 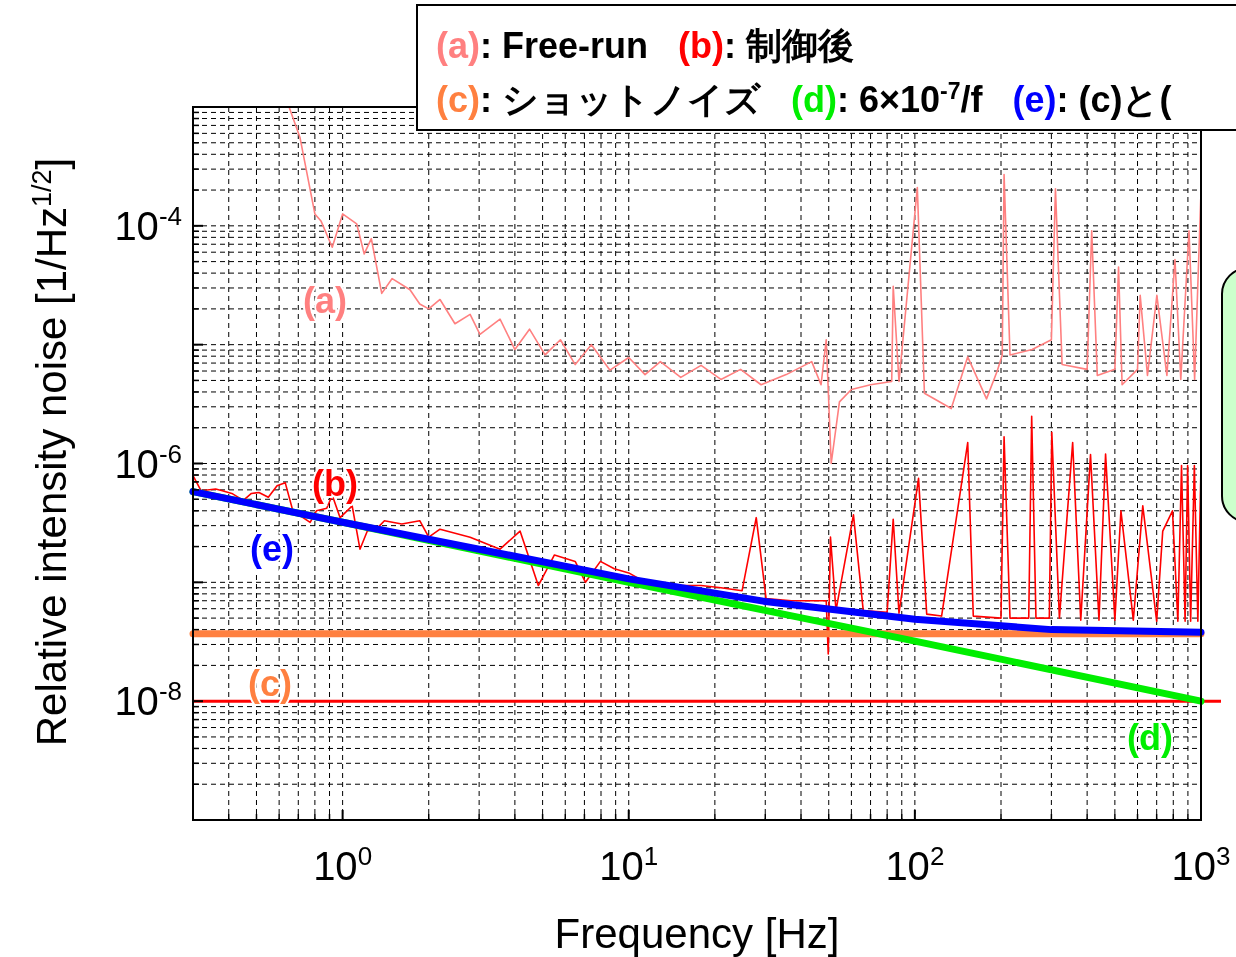 I want to click on annotation: (e), so click(x=272, y=548).